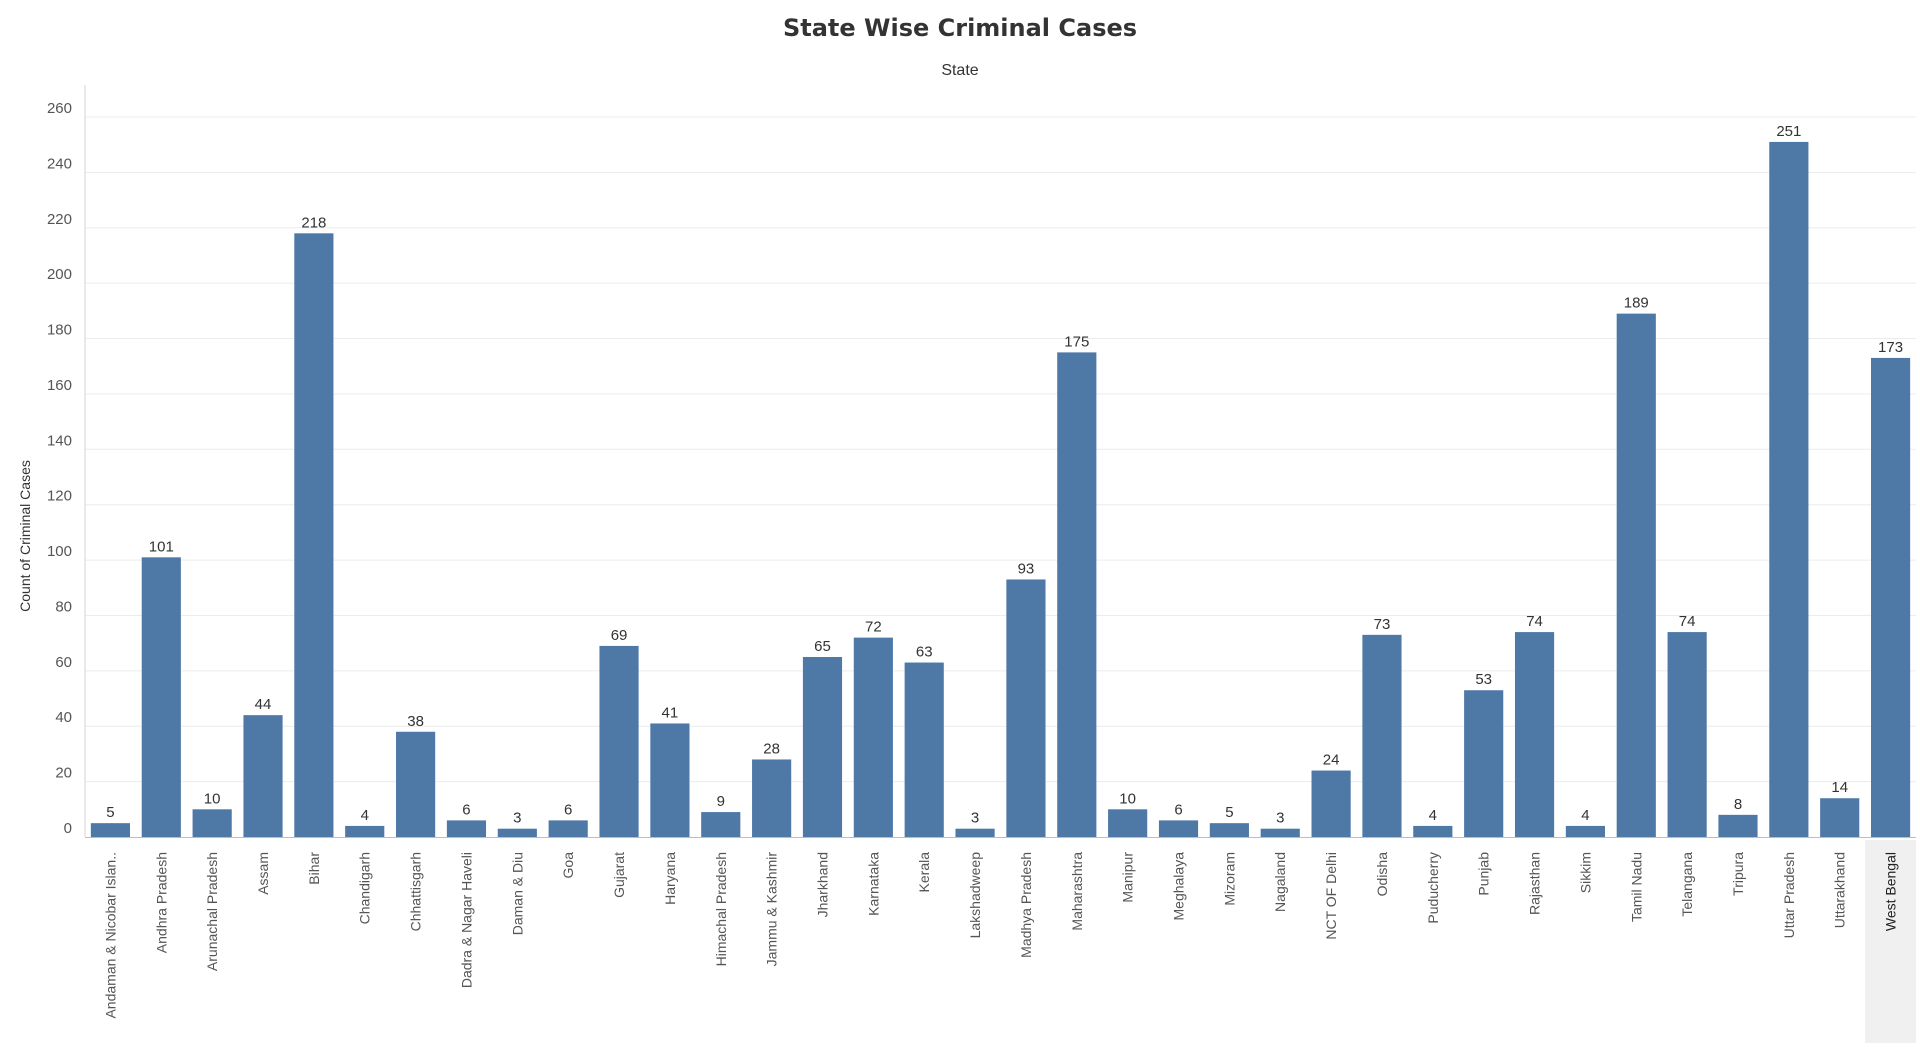 This screenshot has height=1047, width=1920. Describe the element at coordinates (1788, 131) in the screenshot. I see `data-label: 251` at that location.